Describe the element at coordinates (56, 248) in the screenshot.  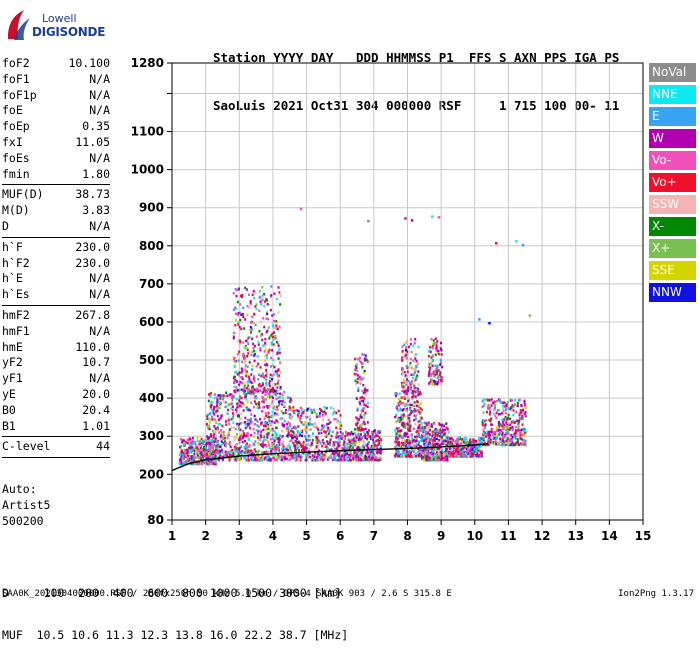
I see `param-row: h`F 230.0` at that location.